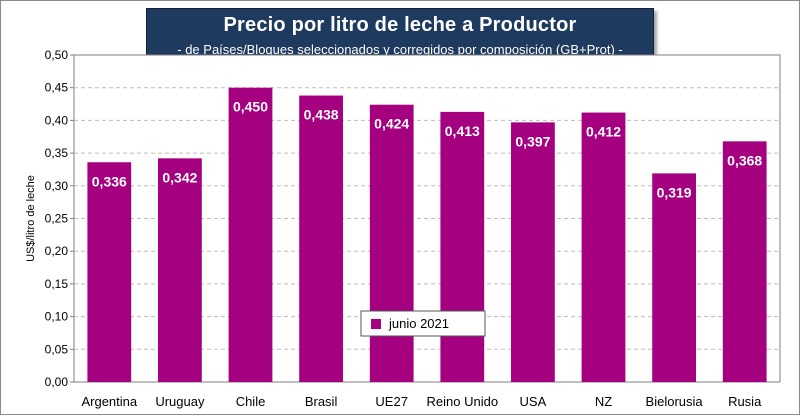  I want to click on y-tick-label: 0,50, so click(57, 55).